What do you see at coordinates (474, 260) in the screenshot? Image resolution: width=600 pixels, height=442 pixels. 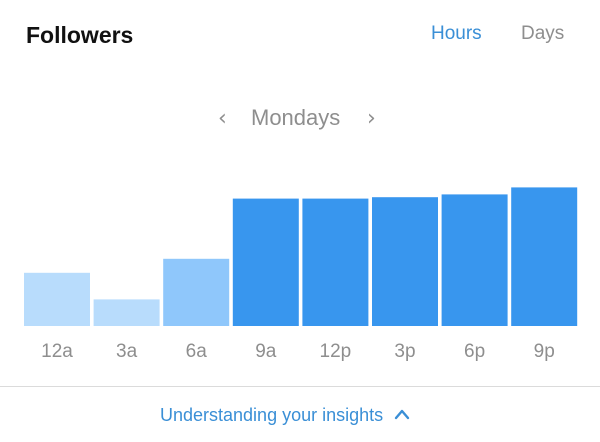 I see `bar-6p` at bounding box center [474, 260].